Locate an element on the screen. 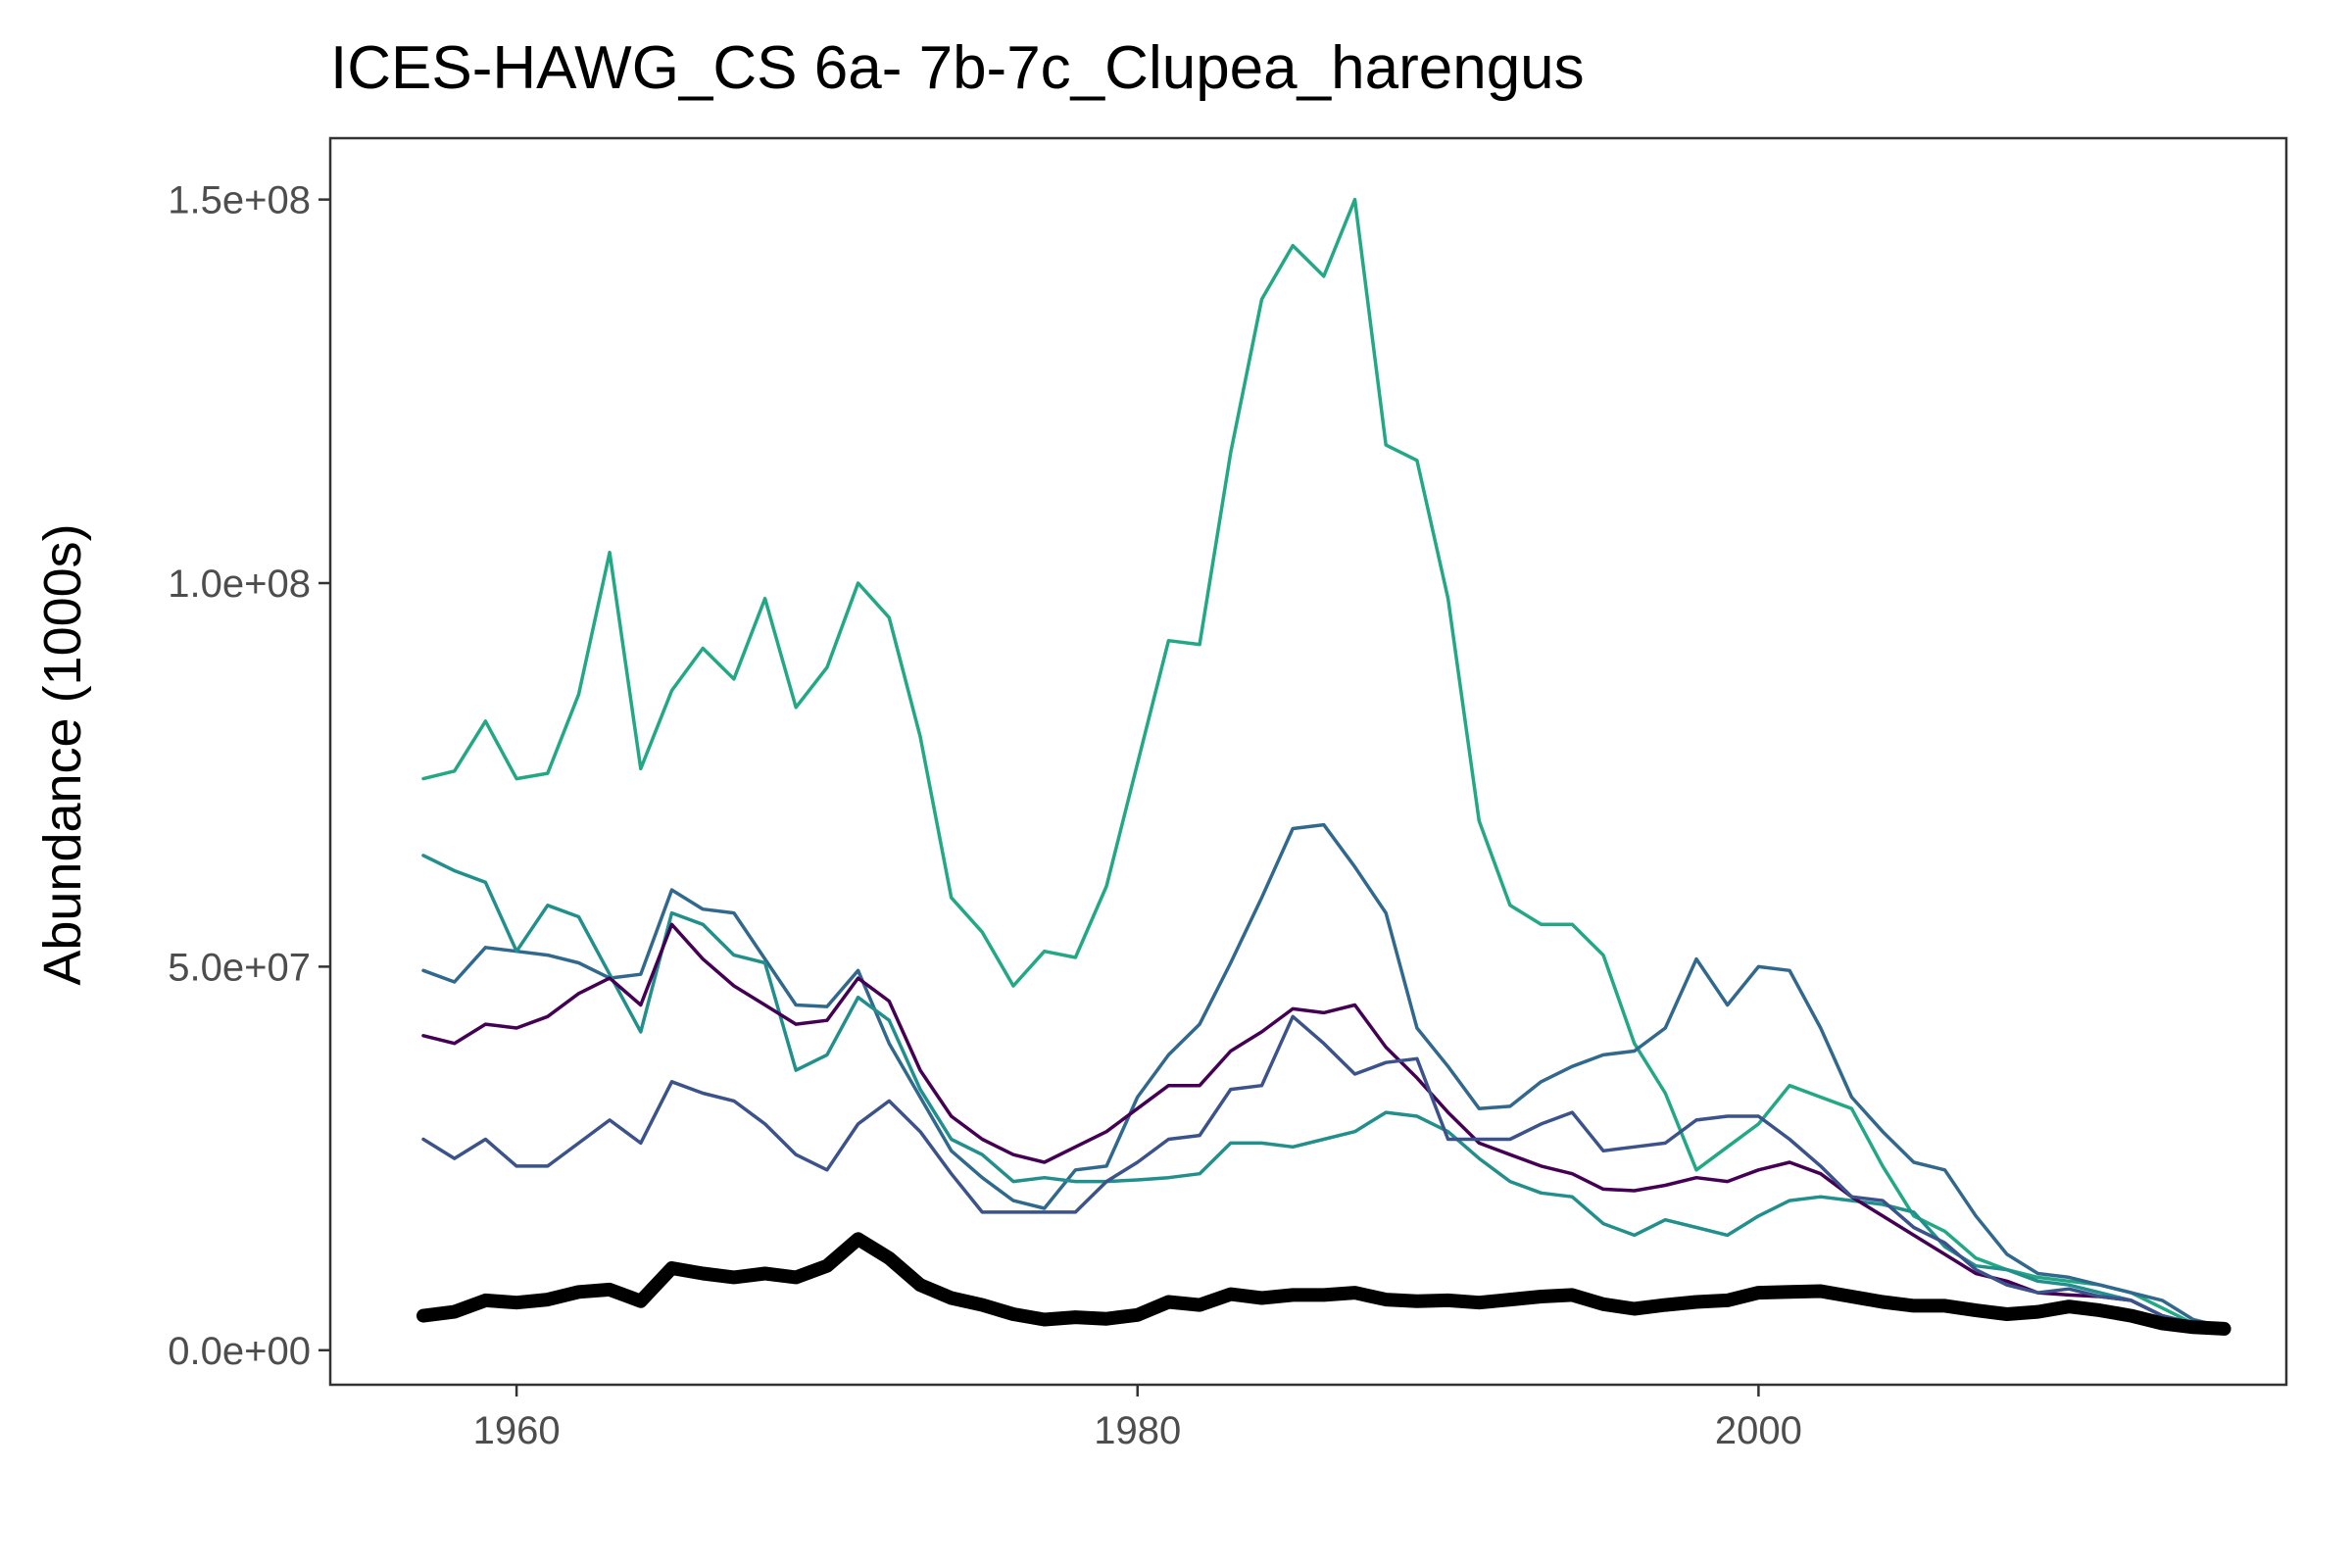 Image resolution: width=2352 pixels, height=1568 pixels. x-tick-label: 1960 is located at coordinates (517, 1430).